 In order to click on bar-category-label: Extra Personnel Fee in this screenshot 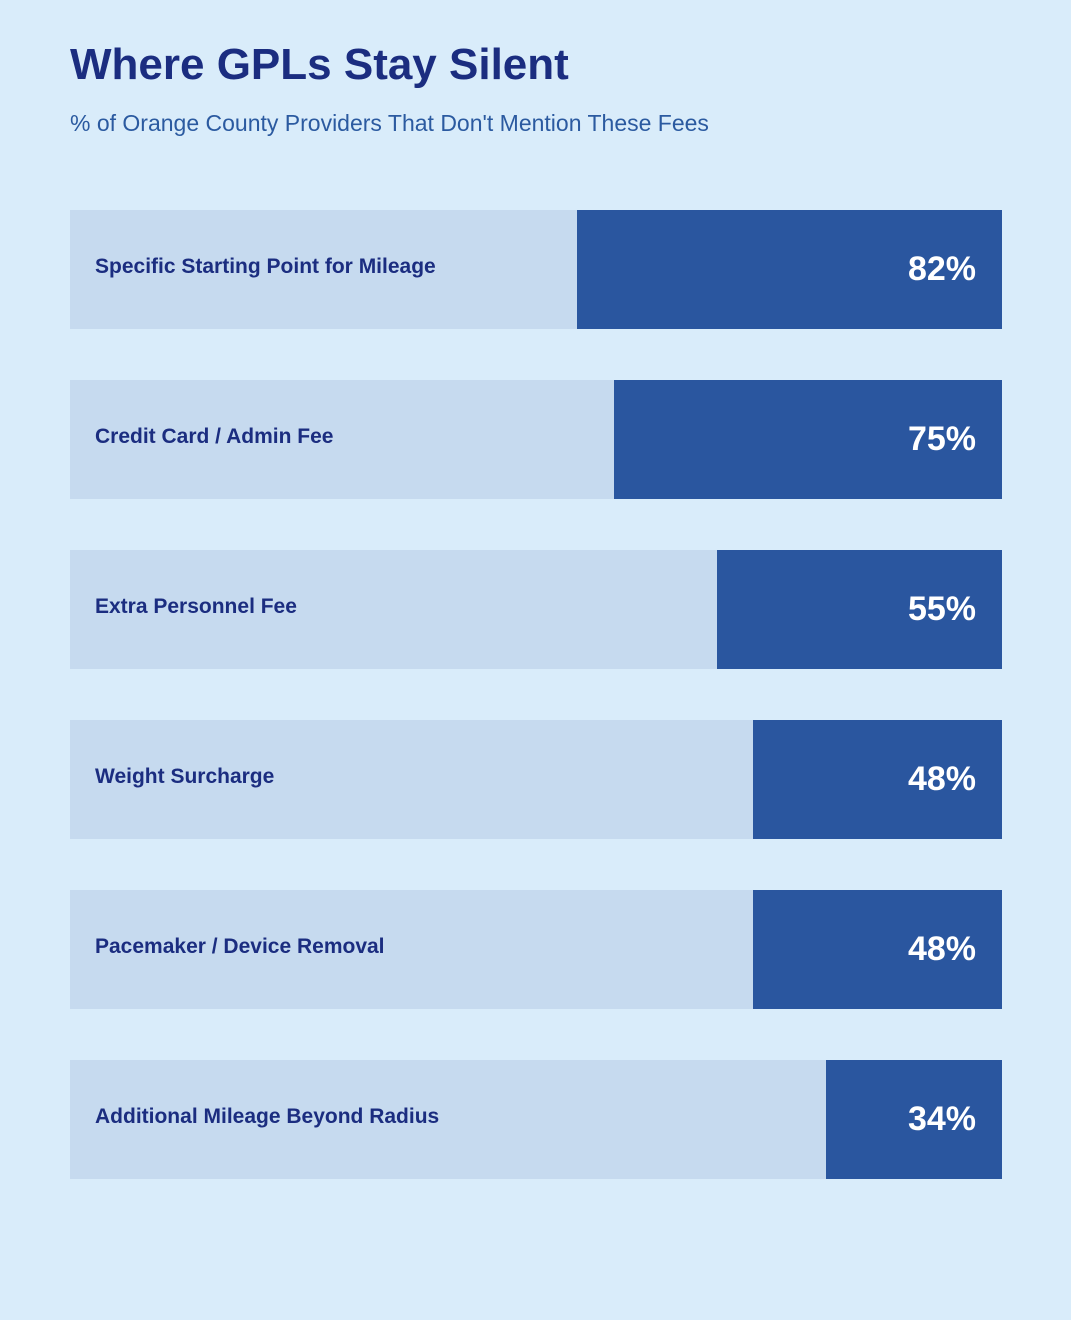, I will do `click(196, 606)`.